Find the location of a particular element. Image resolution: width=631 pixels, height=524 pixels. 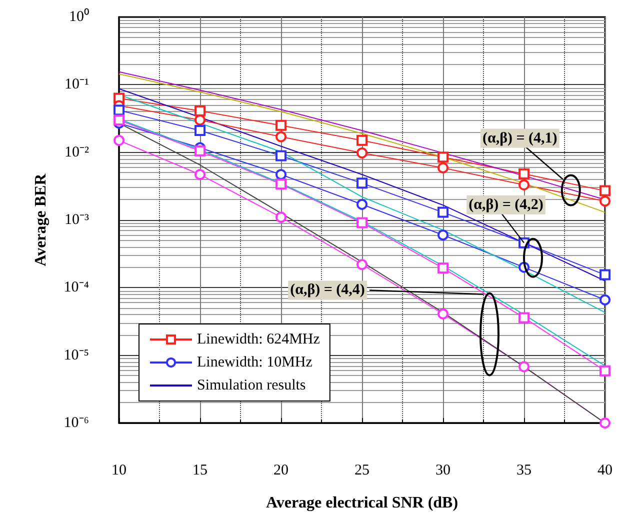

x-tick-label: 35 is located at coordinates (524, 470).